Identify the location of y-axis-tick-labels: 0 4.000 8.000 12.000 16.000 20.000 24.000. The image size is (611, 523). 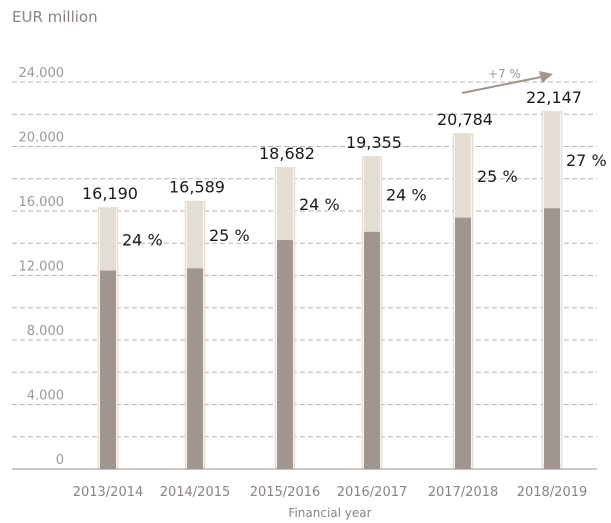
(42, 267).